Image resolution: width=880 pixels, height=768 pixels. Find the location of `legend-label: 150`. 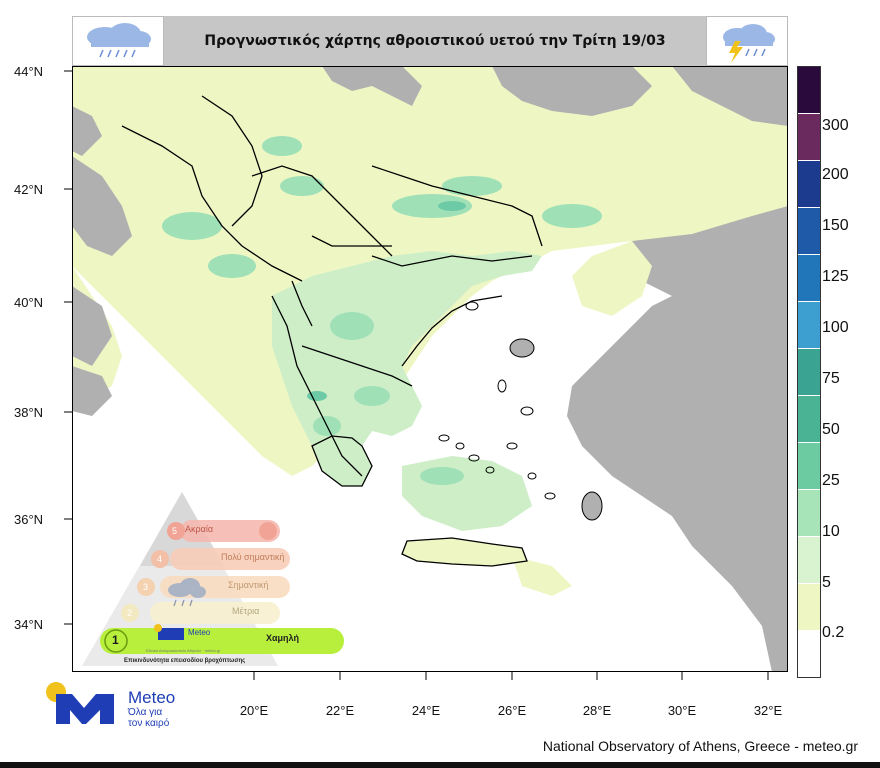

legend-label: 150 is located at coordinates (835, 225).